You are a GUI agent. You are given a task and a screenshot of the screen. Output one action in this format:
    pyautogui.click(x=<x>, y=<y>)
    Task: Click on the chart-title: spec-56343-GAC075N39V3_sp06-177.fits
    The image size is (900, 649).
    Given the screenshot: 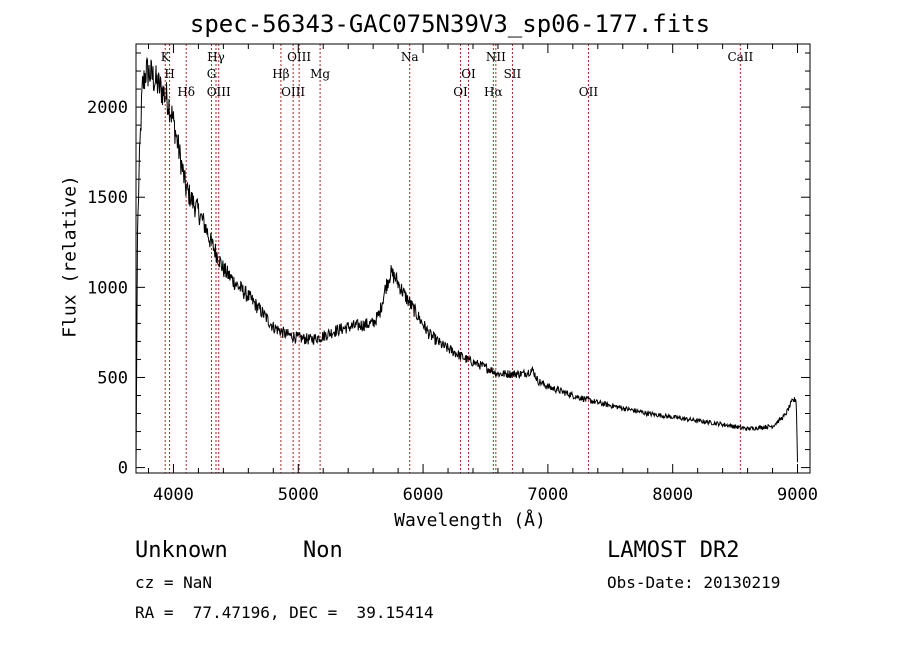 What is the action you would take?
    pyautogui.click(x=450, y=24)
    